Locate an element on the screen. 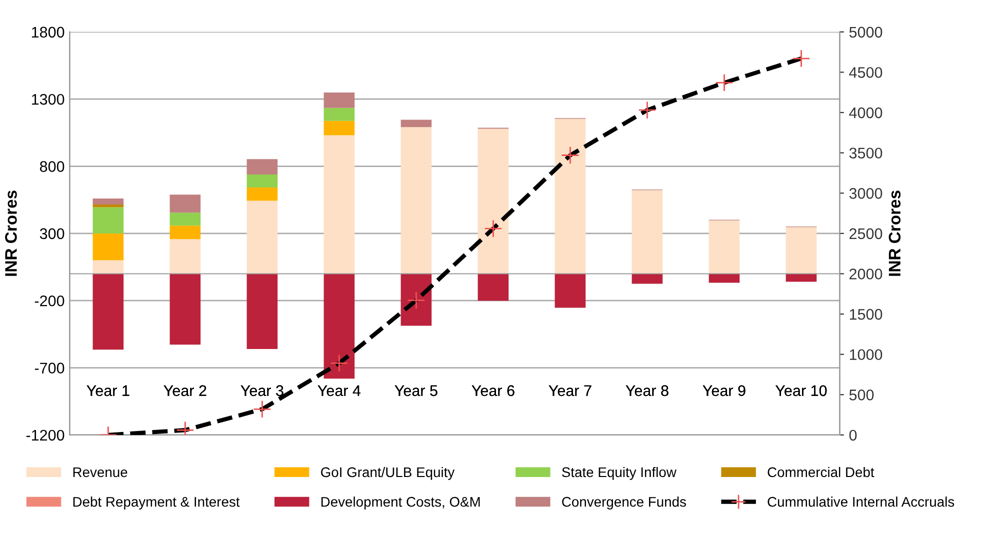 Image resolution: width=981 pixels, height=541 pixels. y2-tick-label: 3000 is located at coordinates (865, 193).